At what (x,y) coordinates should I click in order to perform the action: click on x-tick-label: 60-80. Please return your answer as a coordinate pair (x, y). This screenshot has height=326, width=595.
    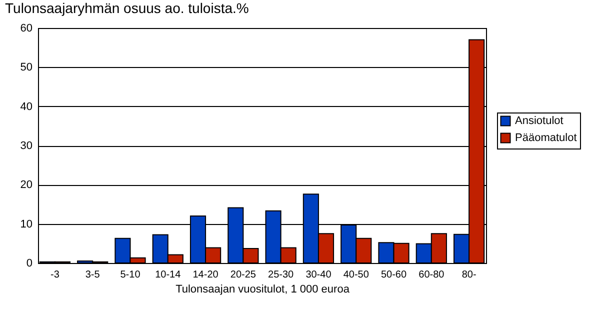
    Looking at the image, I should click on (431, 275).